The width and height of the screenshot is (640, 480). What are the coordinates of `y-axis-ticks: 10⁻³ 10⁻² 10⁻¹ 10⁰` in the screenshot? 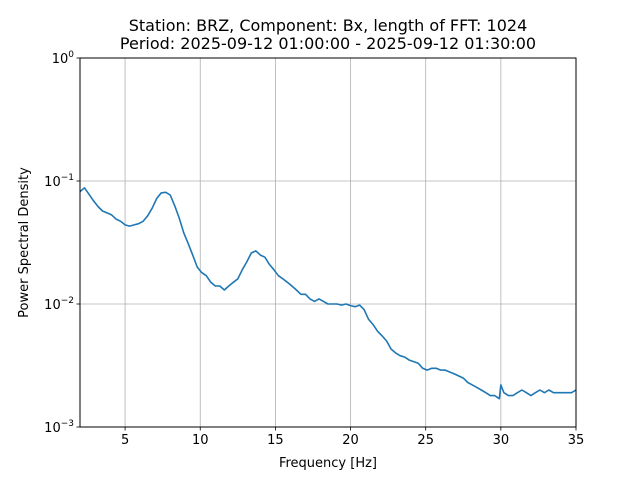 It's located at (62, 243).